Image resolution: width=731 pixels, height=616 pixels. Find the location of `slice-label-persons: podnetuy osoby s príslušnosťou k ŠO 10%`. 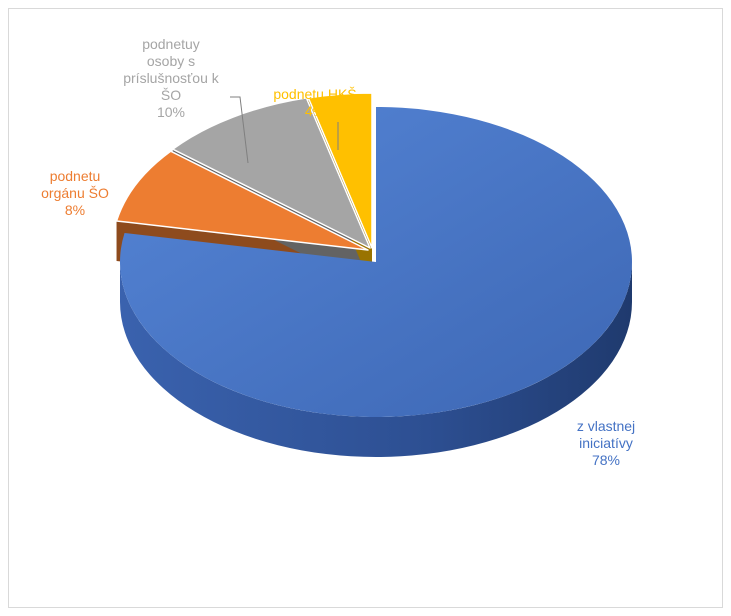

slice-label-persons: podnetuy osoby s príslušnosťou k ŠO 10% is located at coordinates (171, 78).